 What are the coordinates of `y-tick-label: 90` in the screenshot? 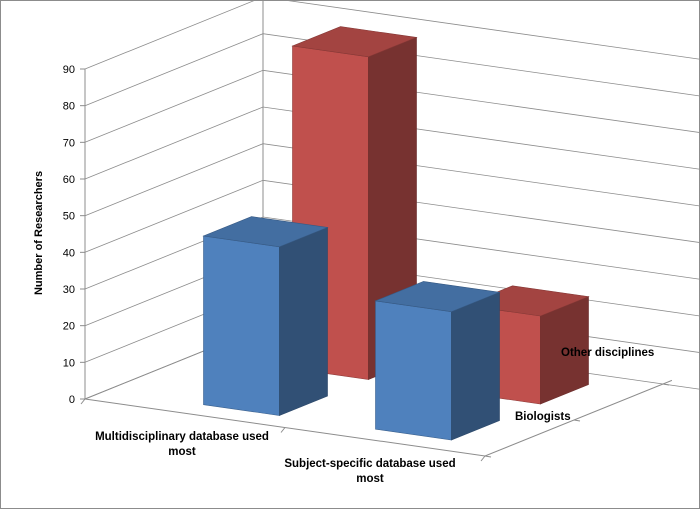 It's located at (69, 70).